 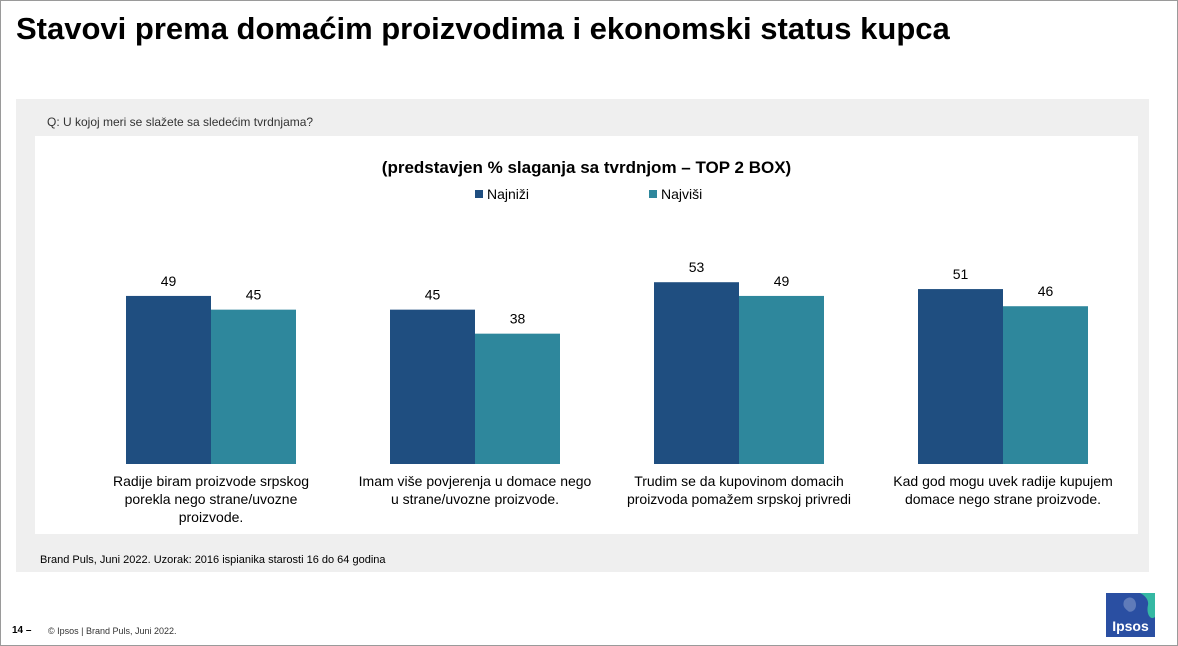 I want to click on data-label-najnizi-4: 51, so click(x=961, y=274).